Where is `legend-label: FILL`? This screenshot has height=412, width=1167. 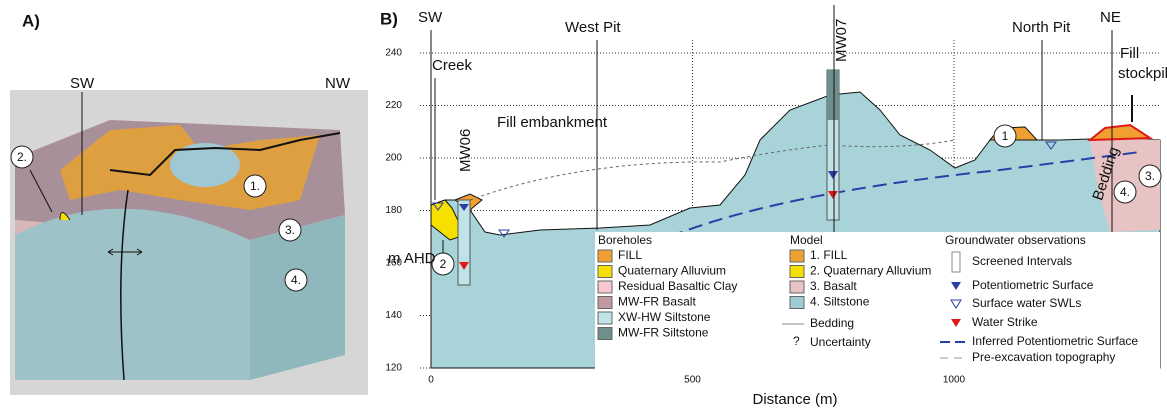 legend-label: FILL is located at coordinates (630, 255).